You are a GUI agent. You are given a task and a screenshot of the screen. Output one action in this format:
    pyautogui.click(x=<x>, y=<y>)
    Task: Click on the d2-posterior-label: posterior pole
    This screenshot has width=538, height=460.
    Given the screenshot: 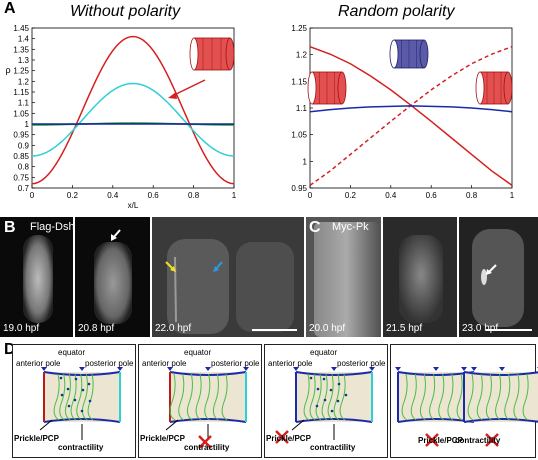 What is the action you would take?
    pyautogui.click(x=235, y=363)
    